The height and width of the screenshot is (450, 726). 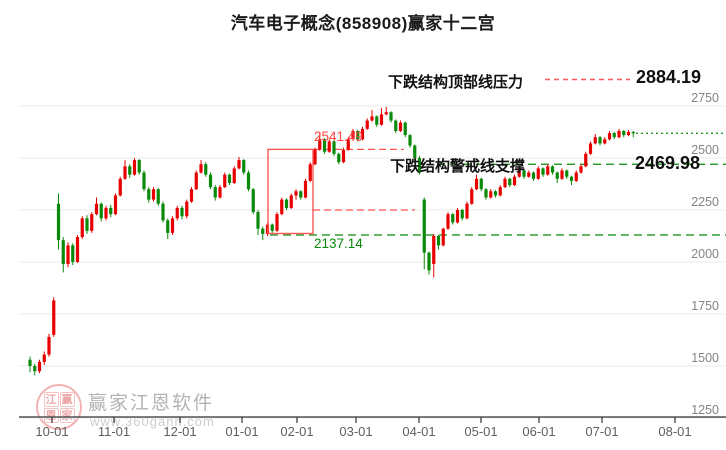 What do you see at coordinates (114, 431) in the screenshot?
I see `x-axis-label: 11-01` at bounding box center [114, 431].